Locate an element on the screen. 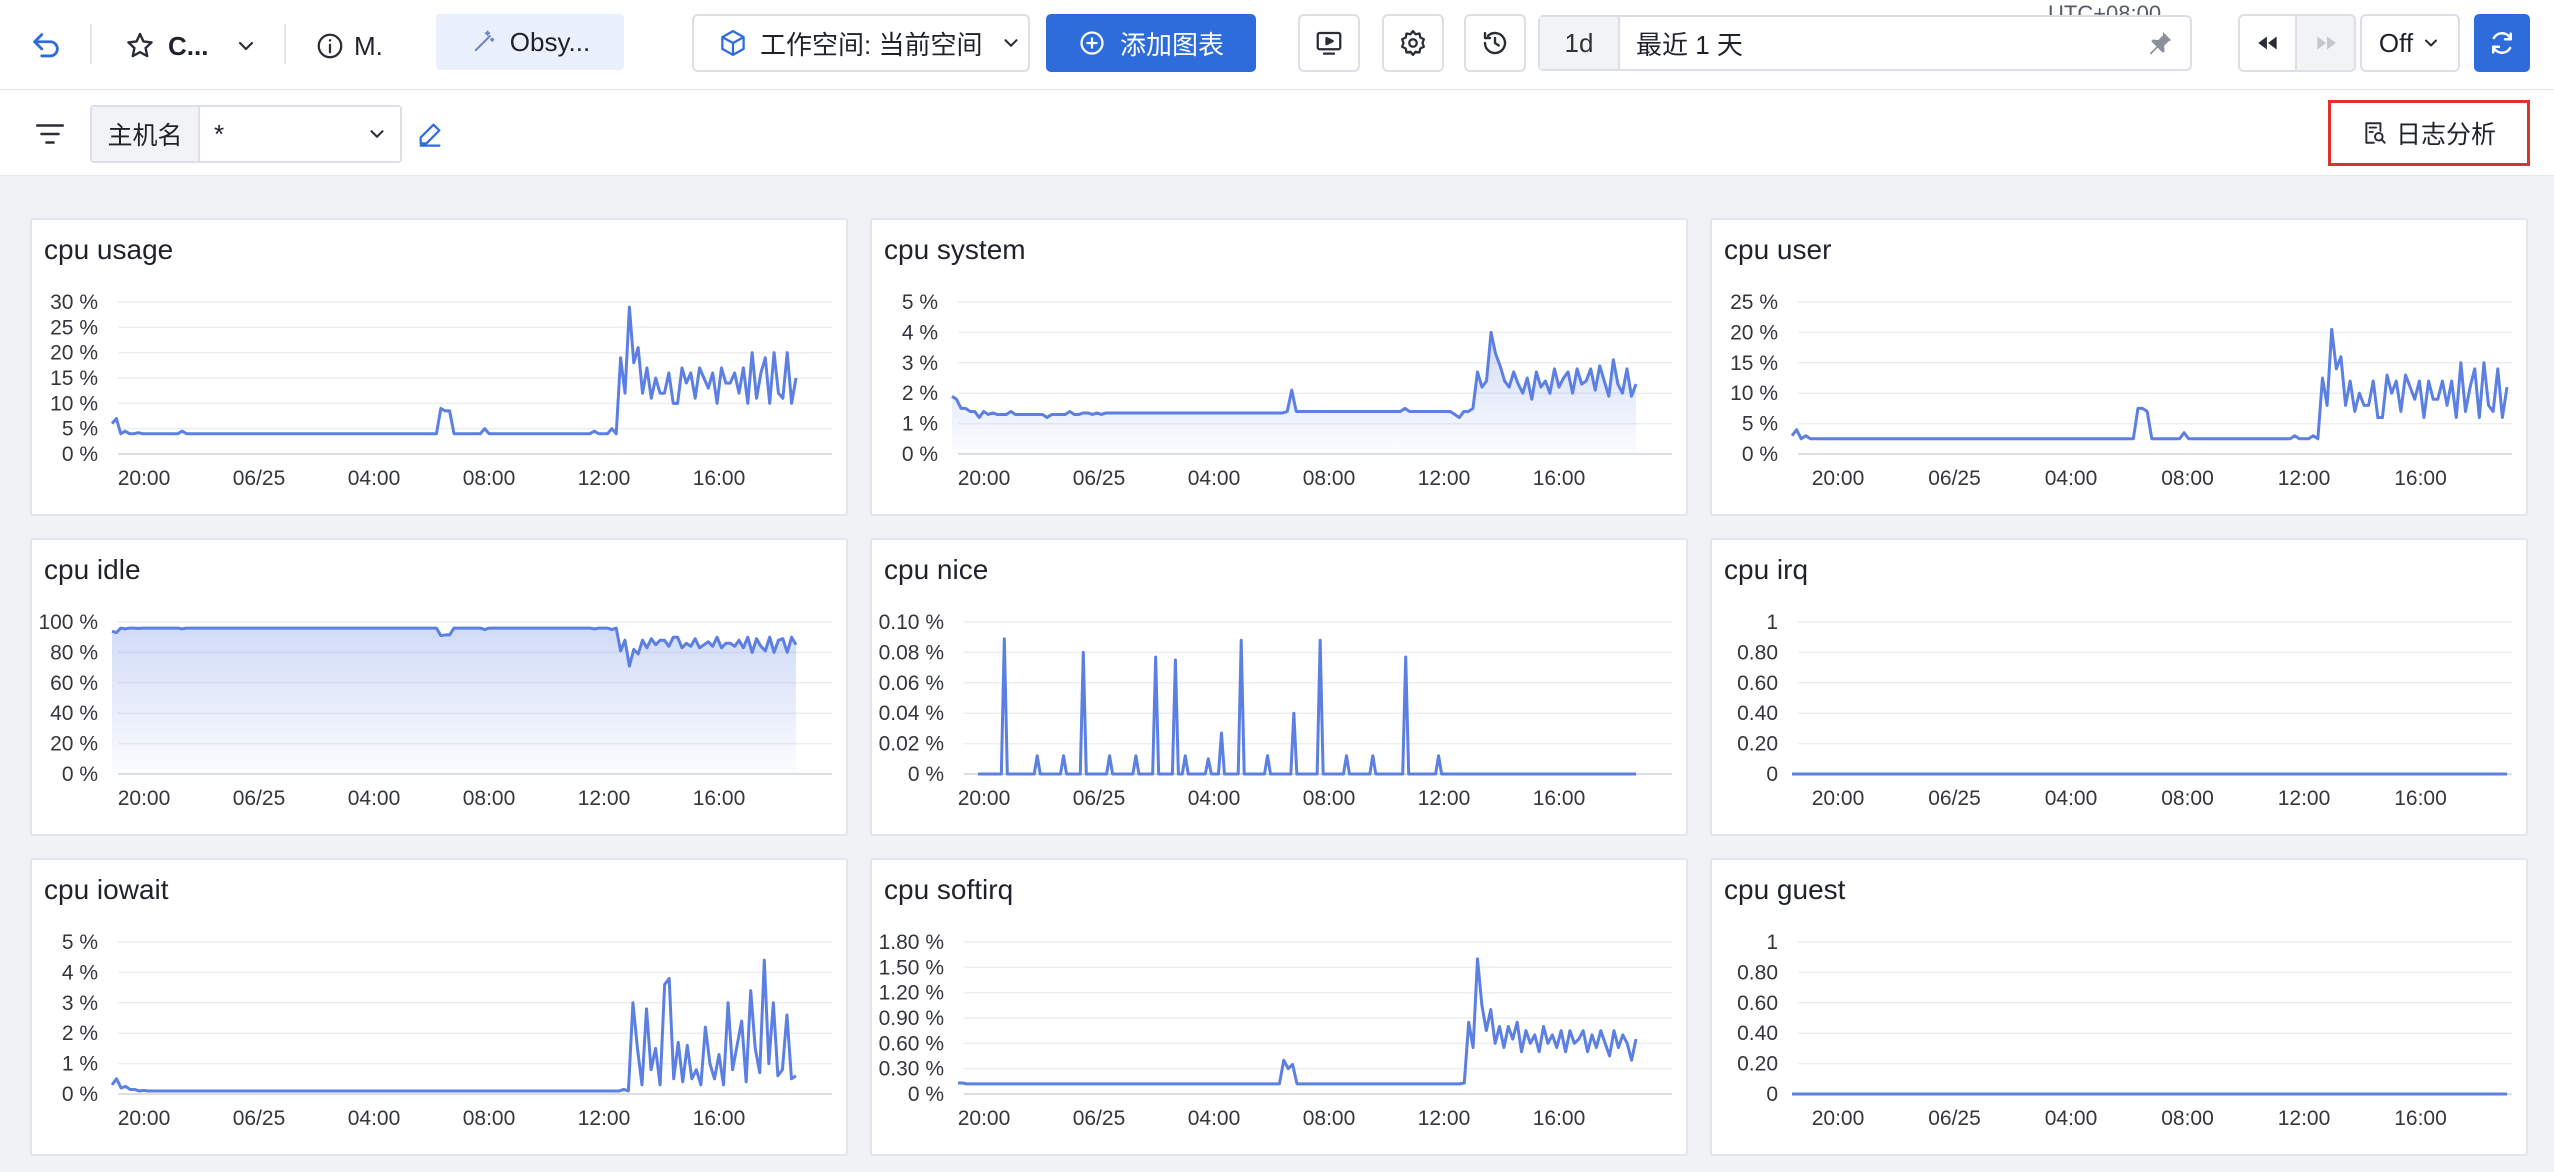 The image size is (2554, 1172). presentation-button is located at coordinates (1329, 43).